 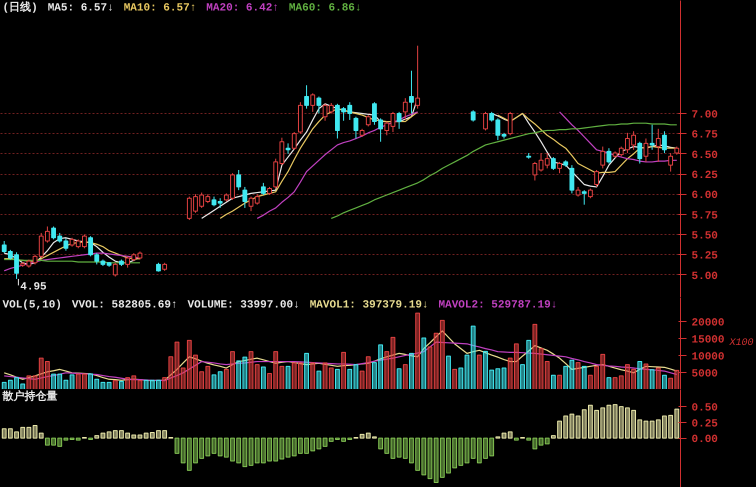 What do you see at coordinates (81, 8) in the screenshot?
I see `text: MA5: 6.57↓` at bounding box center [81, 8].